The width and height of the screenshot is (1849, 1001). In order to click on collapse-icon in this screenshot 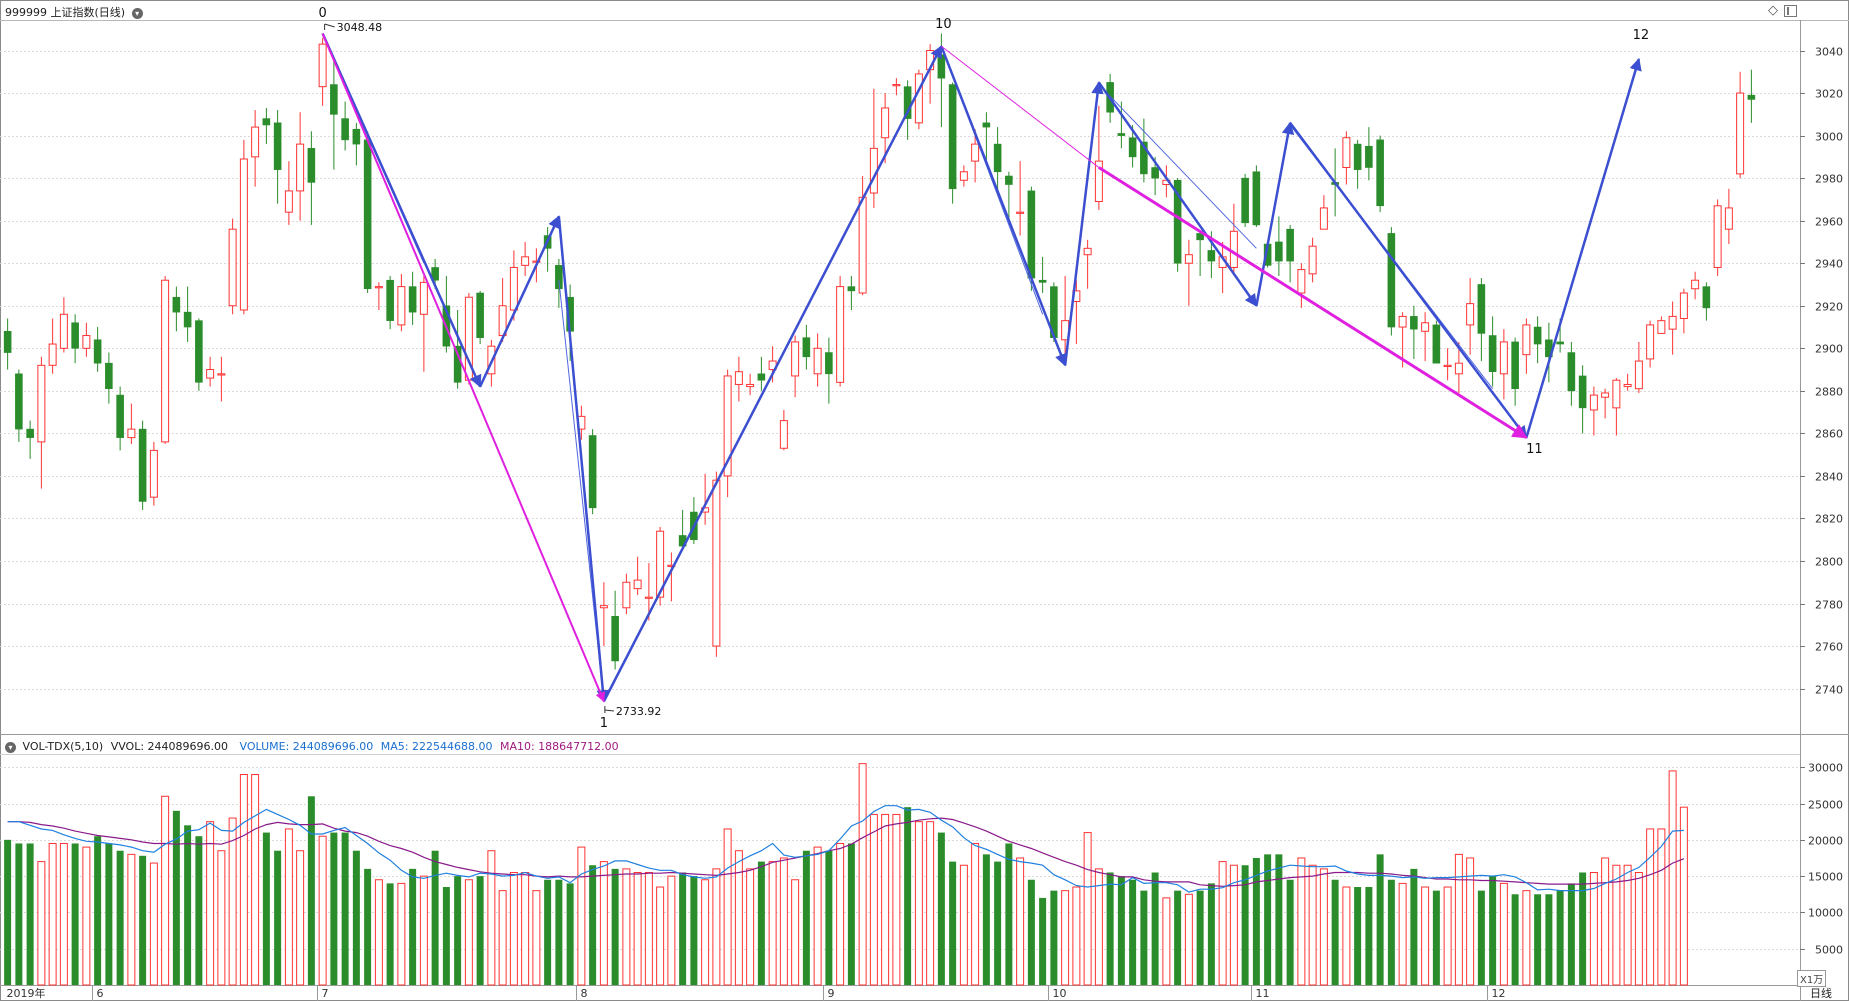, I will do `click(1790, 11)`.